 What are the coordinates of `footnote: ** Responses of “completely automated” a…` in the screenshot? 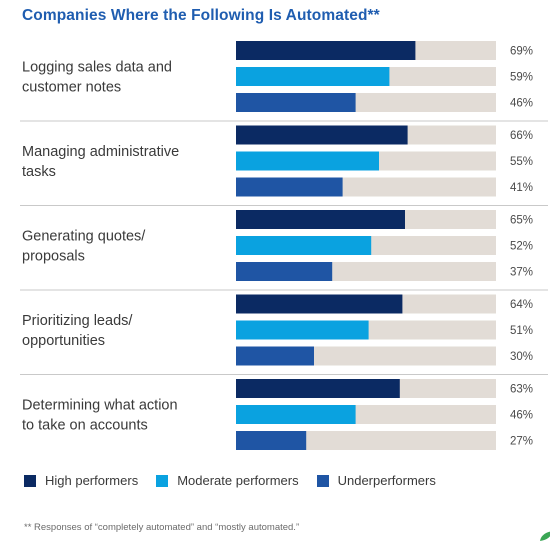 It's located at (162, 527).